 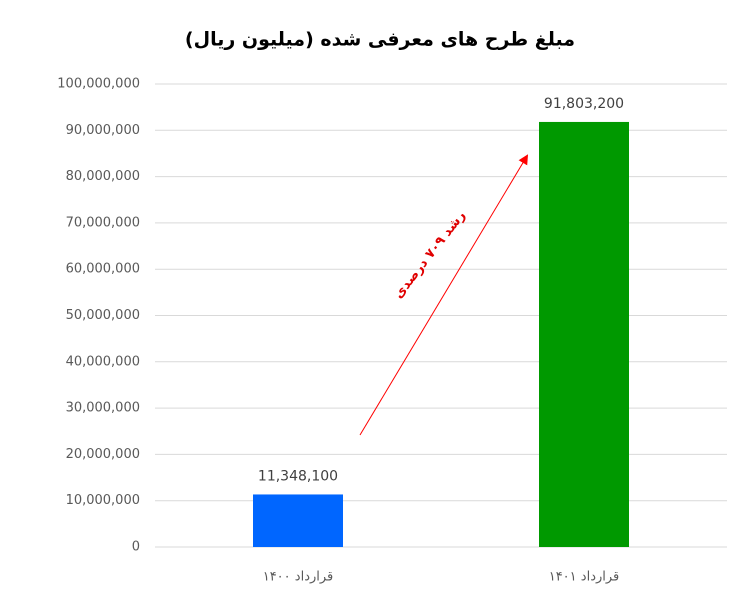 I want to click on y-tick-label: 20,000,000, so click(x=103, y=454).